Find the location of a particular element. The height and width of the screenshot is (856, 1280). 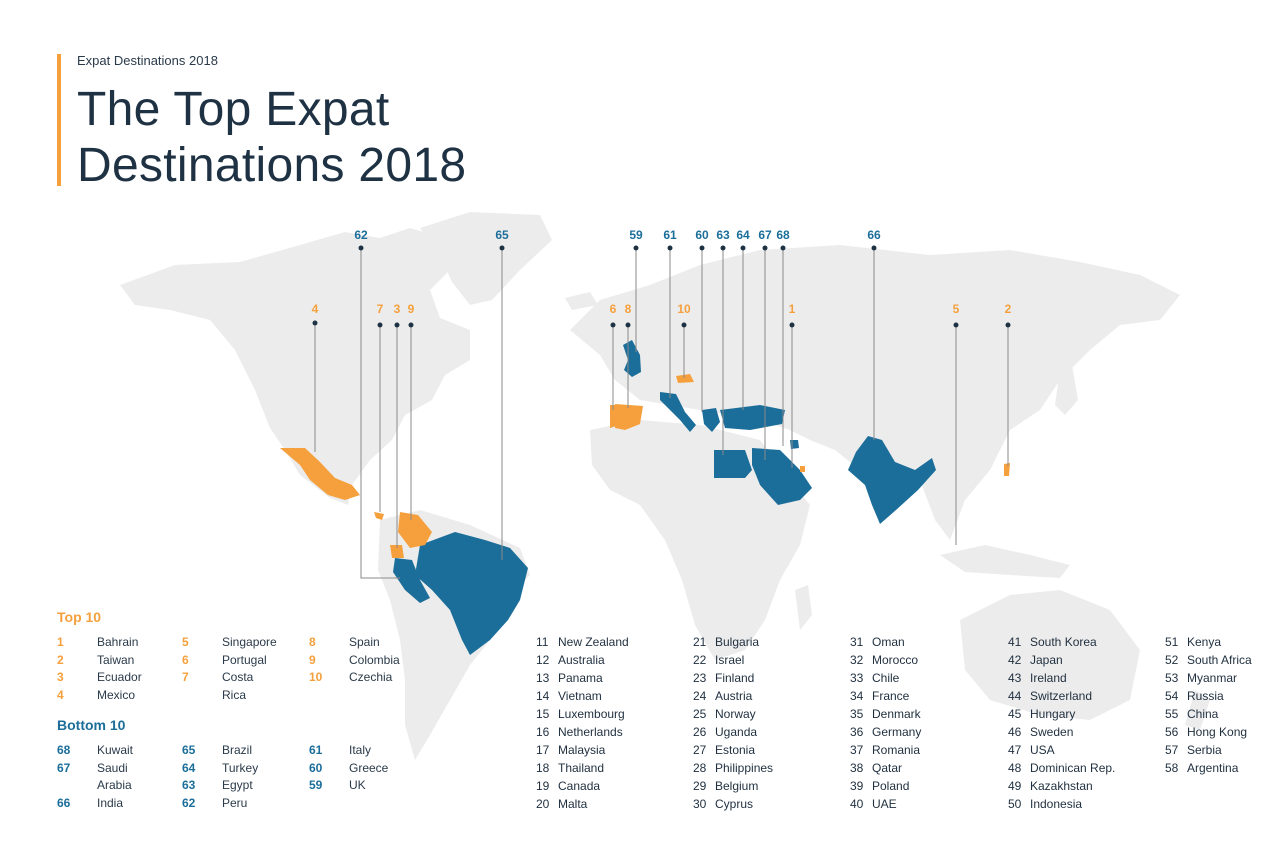

ranking-country: Ireland is located at coordinates (1048, 678).